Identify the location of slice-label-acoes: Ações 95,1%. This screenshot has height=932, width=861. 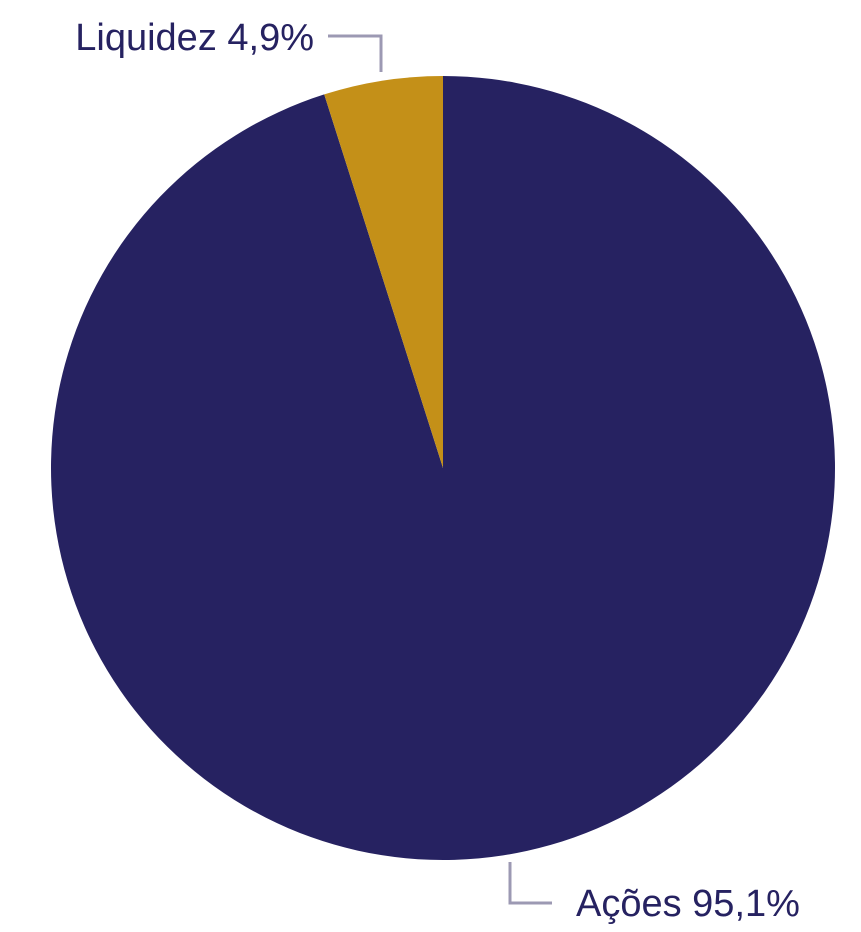
(688, 904).